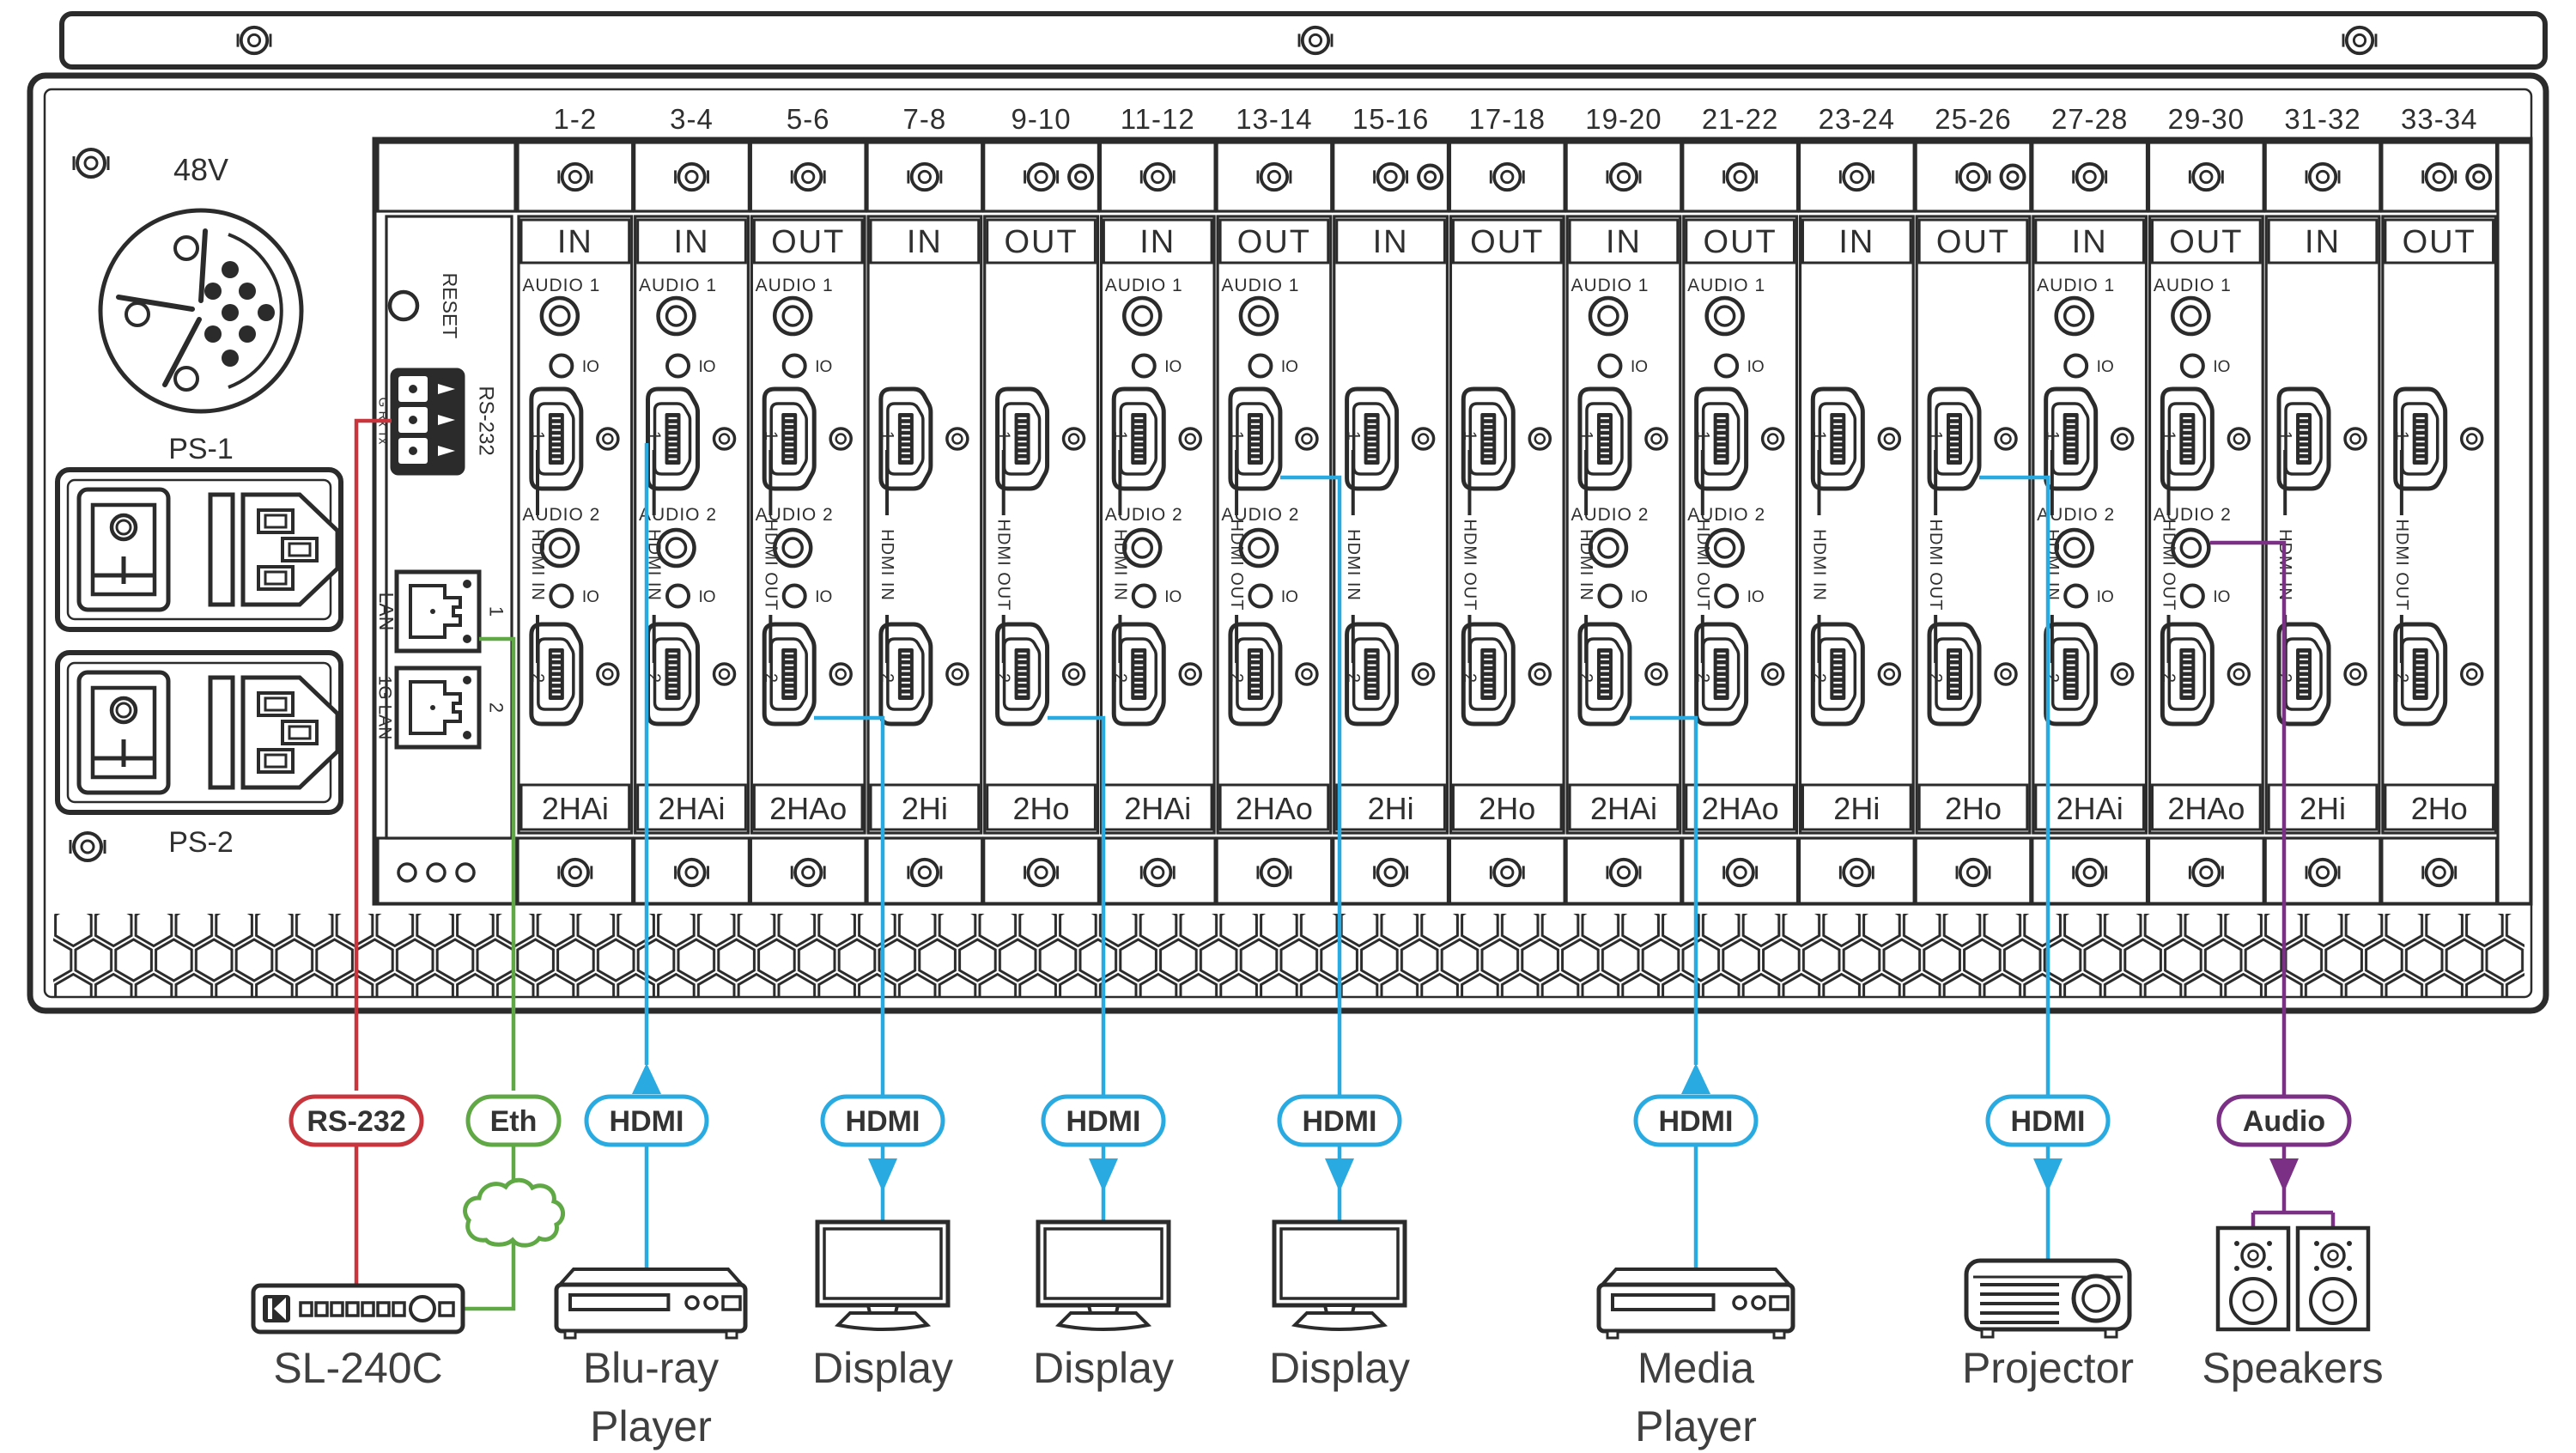 This screenshot has height=1453, width=2576. I want to click on svg-text: 11-12, so click(1158, 119).